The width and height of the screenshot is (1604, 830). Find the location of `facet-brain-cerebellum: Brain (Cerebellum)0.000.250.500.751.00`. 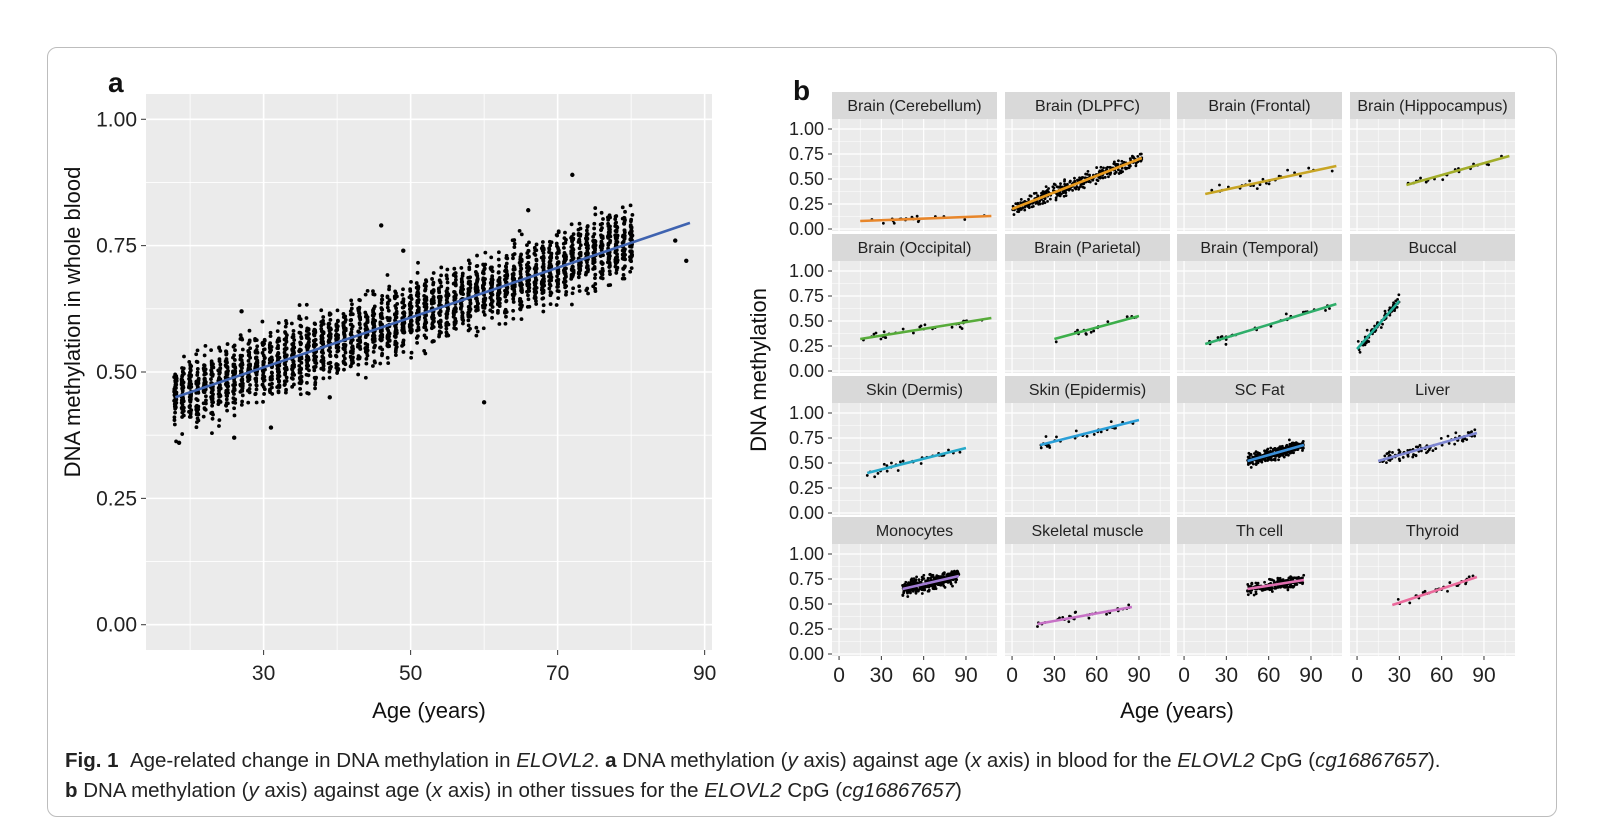

facet-brain-cerebellum: Brain (Cerebellum)0.000.250.500.751.00 is located at coordinates (893, 165).